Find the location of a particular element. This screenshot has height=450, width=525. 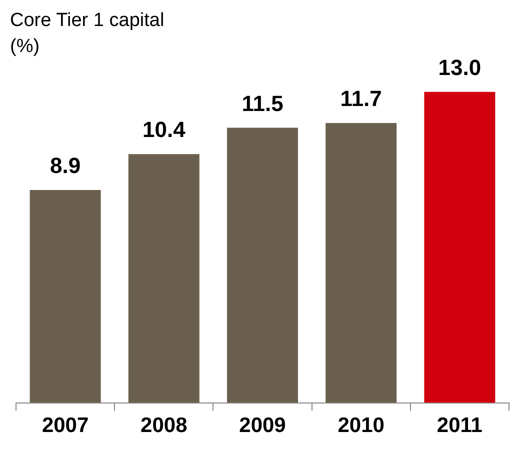

x-tick-label: 2011 is located at coordinates (459, 426).